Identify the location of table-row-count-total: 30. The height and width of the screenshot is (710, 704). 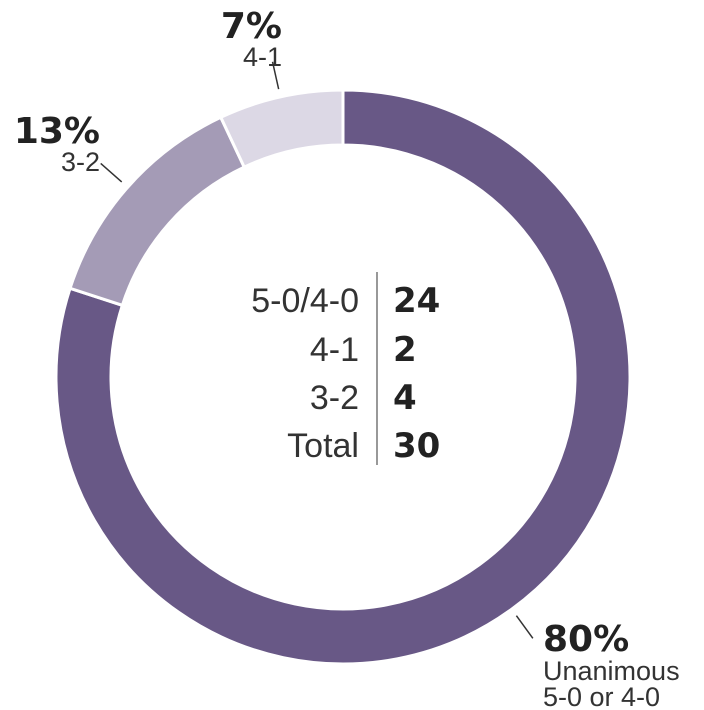
(416, 446).